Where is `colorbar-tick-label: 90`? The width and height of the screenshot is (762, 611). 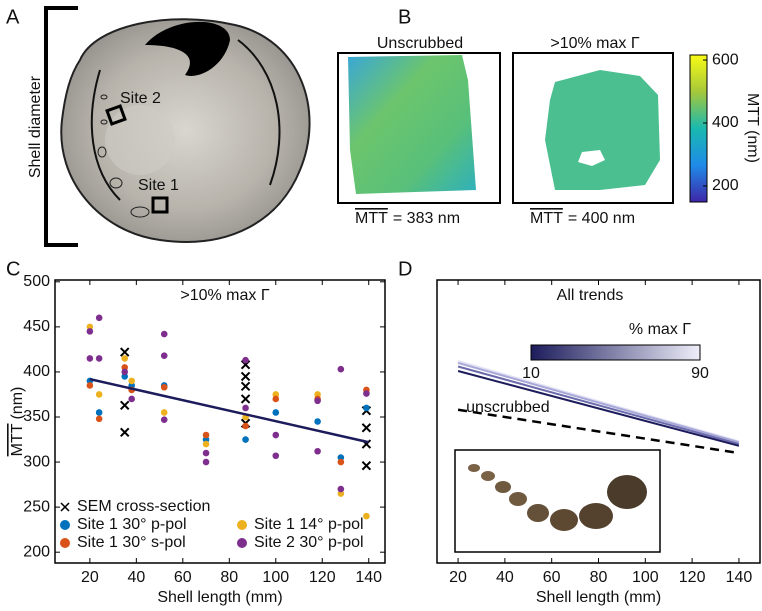
colorbar-tick-label: 90 is located at coordinates (700, 373).